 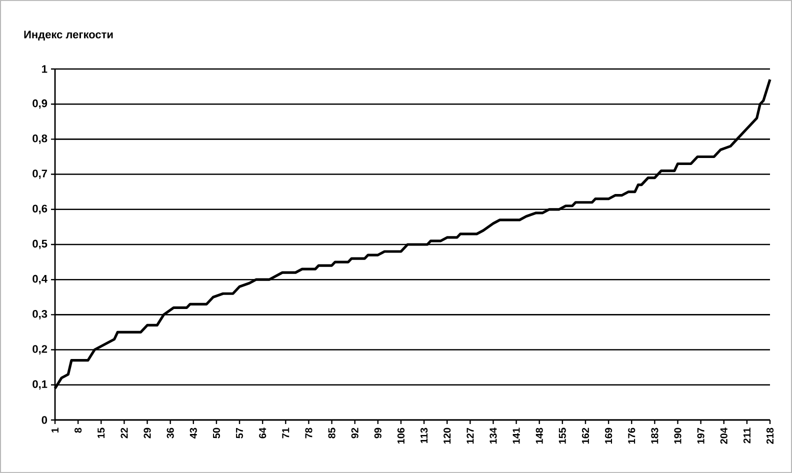 I want to click on x-tick-label: 190, so click(x=678, y=436).